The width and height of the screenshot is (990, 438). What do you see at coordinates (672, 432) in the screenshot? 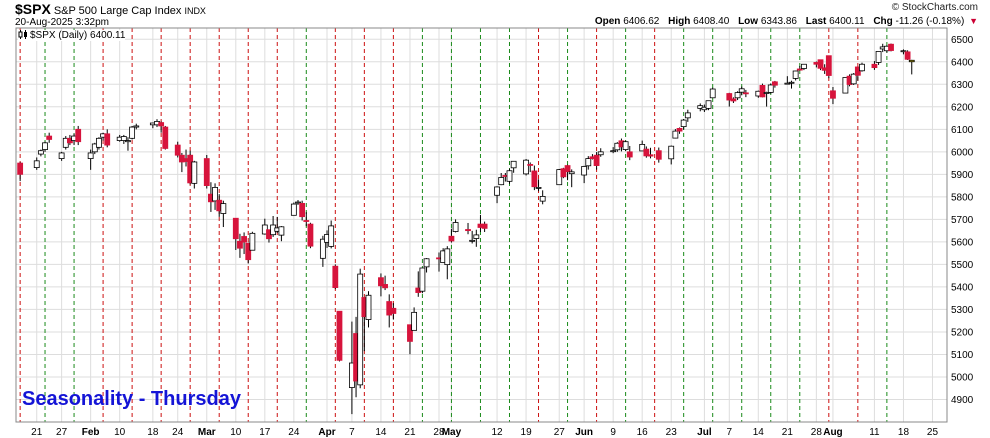
I see `x-tick-label: 23` at bounding box center [672, 432].